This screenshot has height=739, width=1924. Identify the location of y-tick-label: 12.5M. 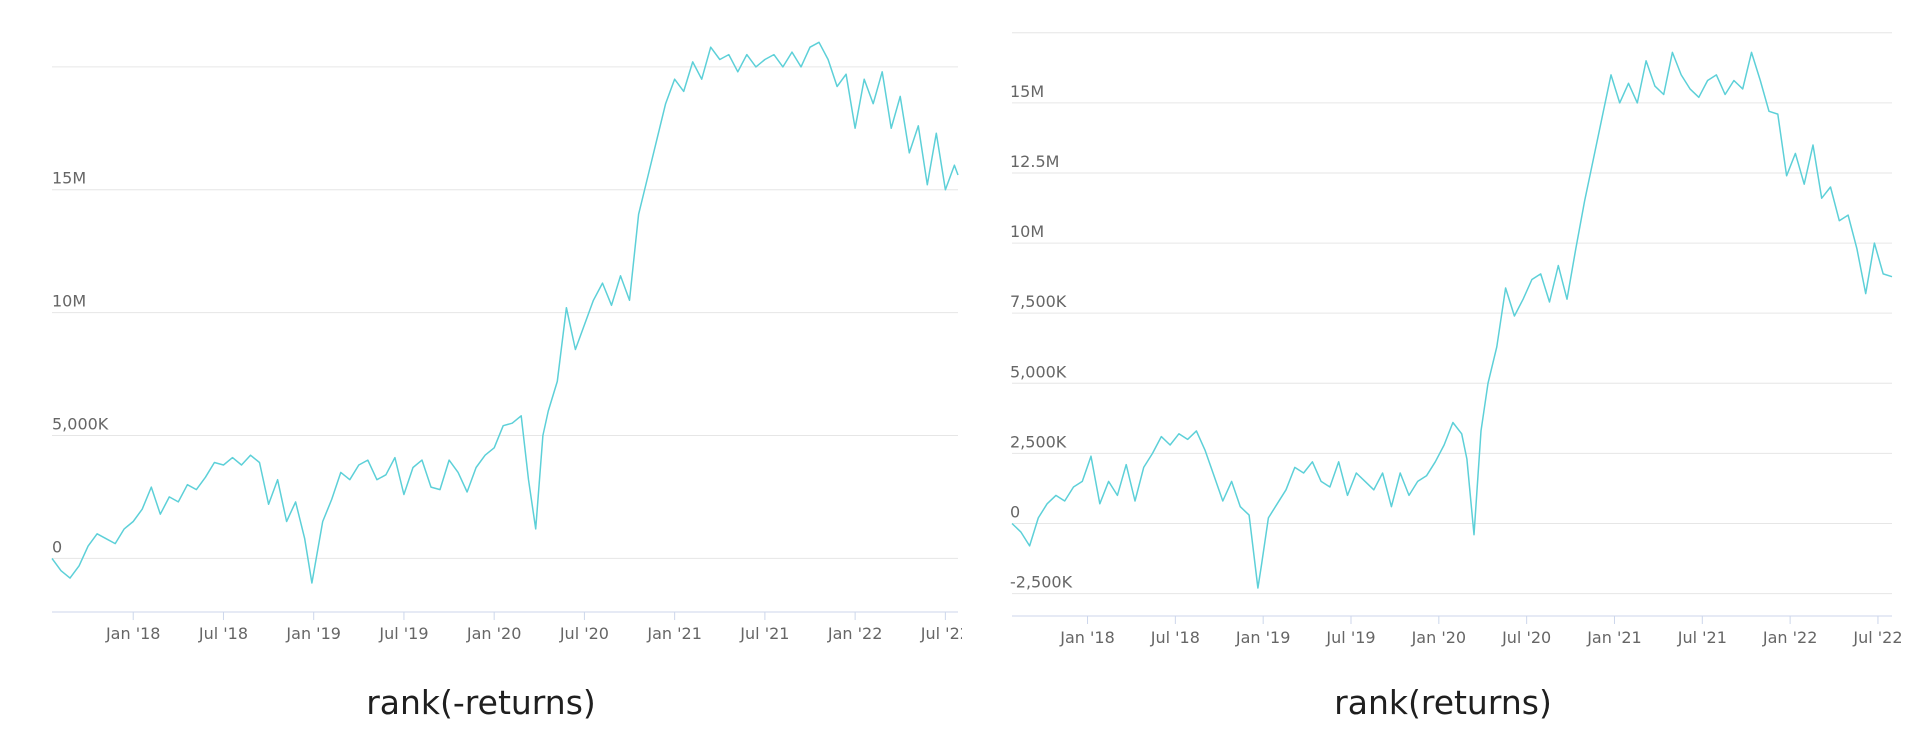
(1034, 161).